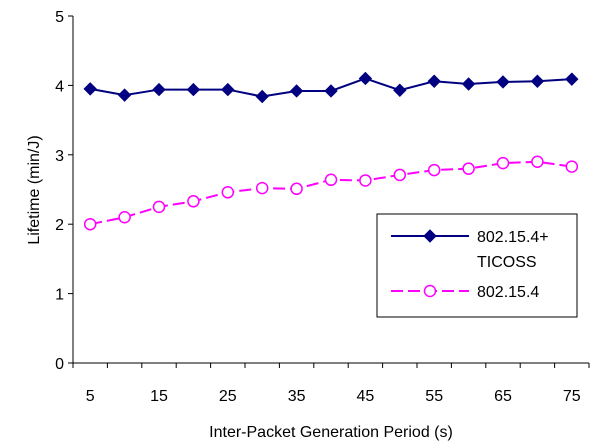  Describe the element at coordinates (507, 262) in the screenshot. I see `legend-label: TICOSS` at that location.